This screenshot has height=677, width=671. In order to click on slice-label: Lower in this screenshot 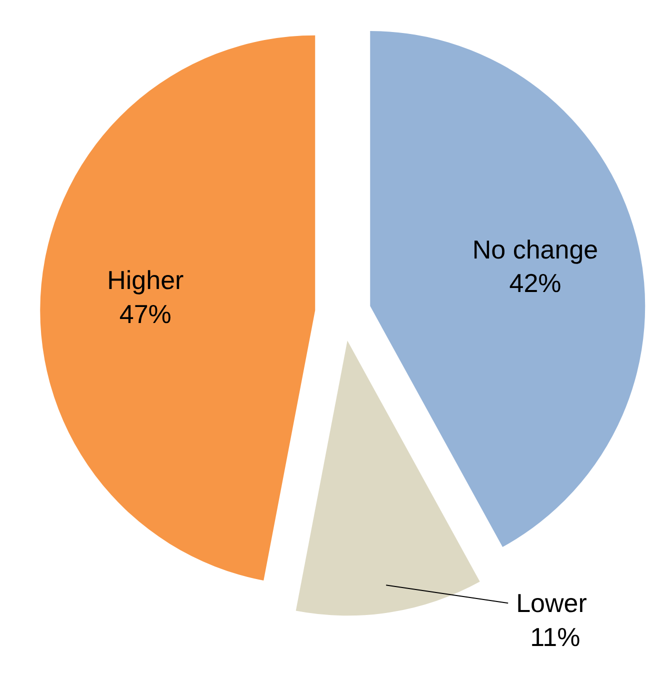, I will do `click(552, 603)`.